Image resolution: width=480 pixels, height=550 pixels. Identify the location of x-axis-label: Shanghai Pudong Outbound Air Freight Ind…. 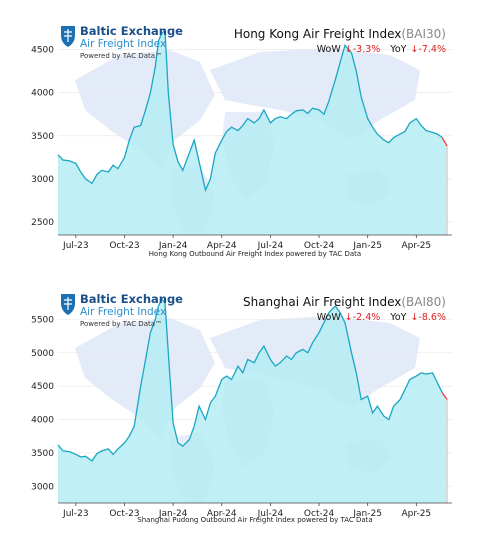
(254, 520).